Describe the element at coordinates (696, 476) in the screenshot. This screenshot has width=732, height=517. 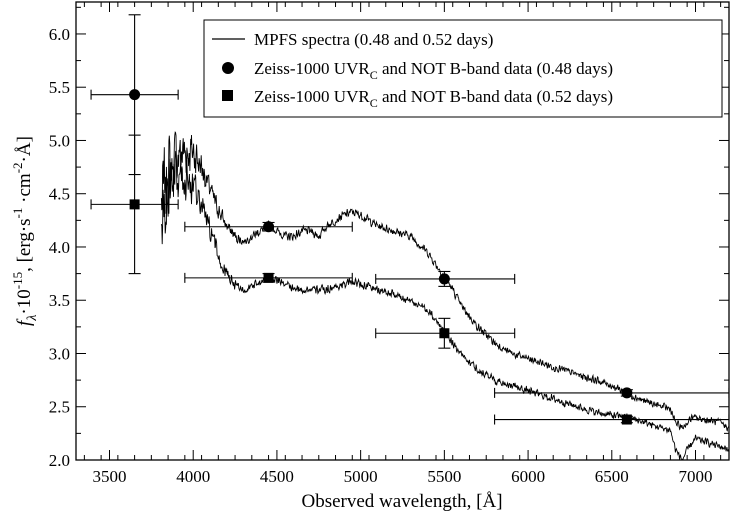
I see `x-tick-label: 7000` at that location.